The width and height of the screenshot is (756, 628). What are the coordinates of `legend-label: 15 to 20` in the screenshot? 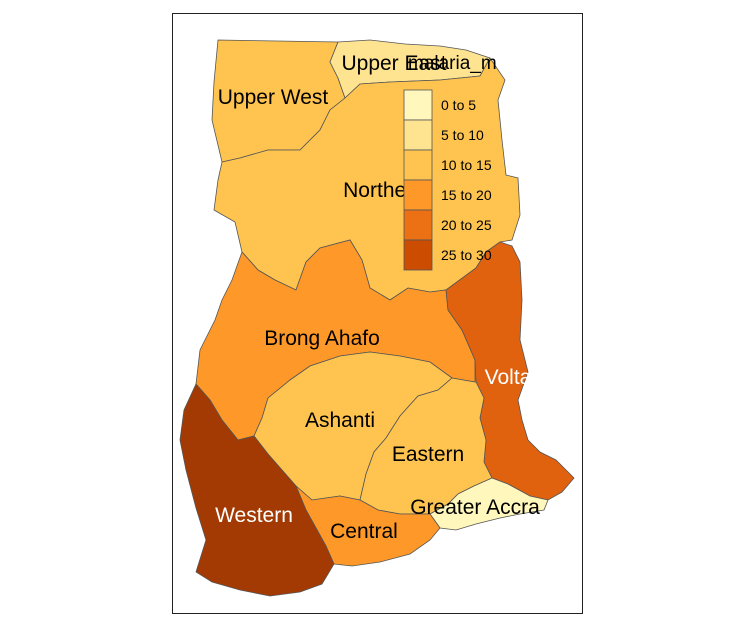 It's located at (466, 195).